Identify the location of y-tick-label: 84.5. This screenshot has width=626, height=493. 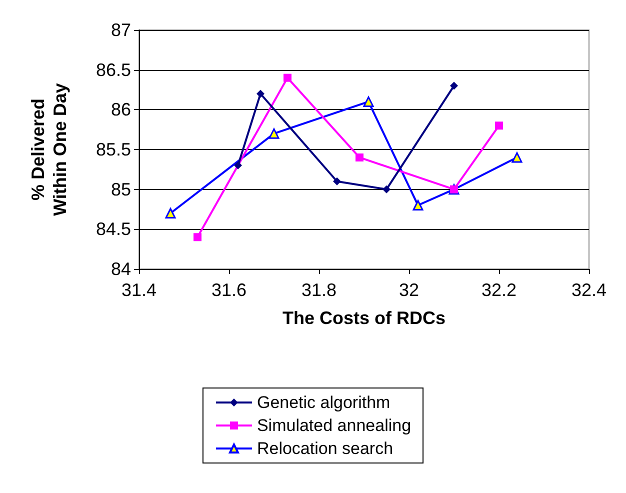
(113, 229).